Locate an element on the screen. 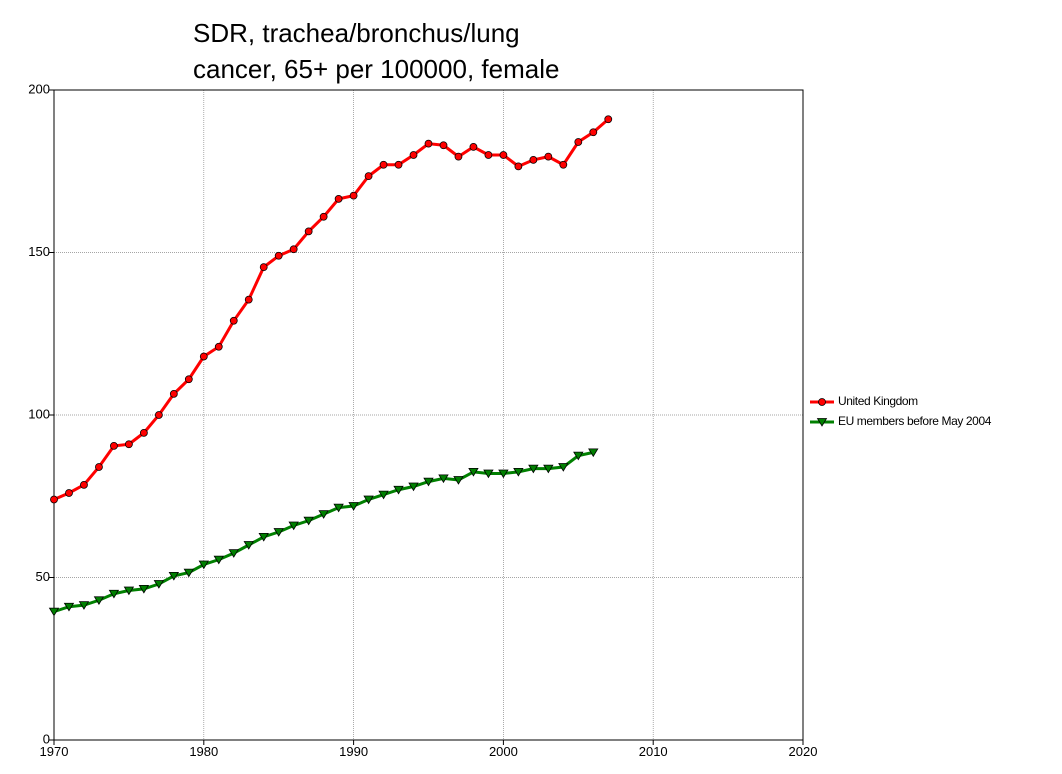 This screenshot has width=1062, height=774. x-tick-label: 1980 is located at coordinates (203, 751).